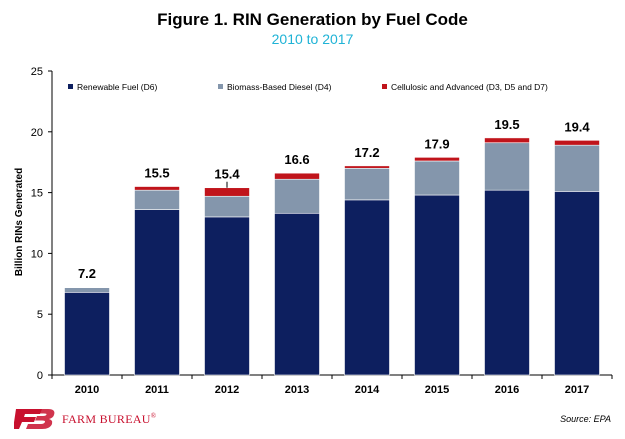 The width and height of the screenshot is (625, 439). What do you see at coordinates (117, 87) in the screenshot?
I see `legend-label: Renewable Fuel (D6)` at bounding box center [117, 87].